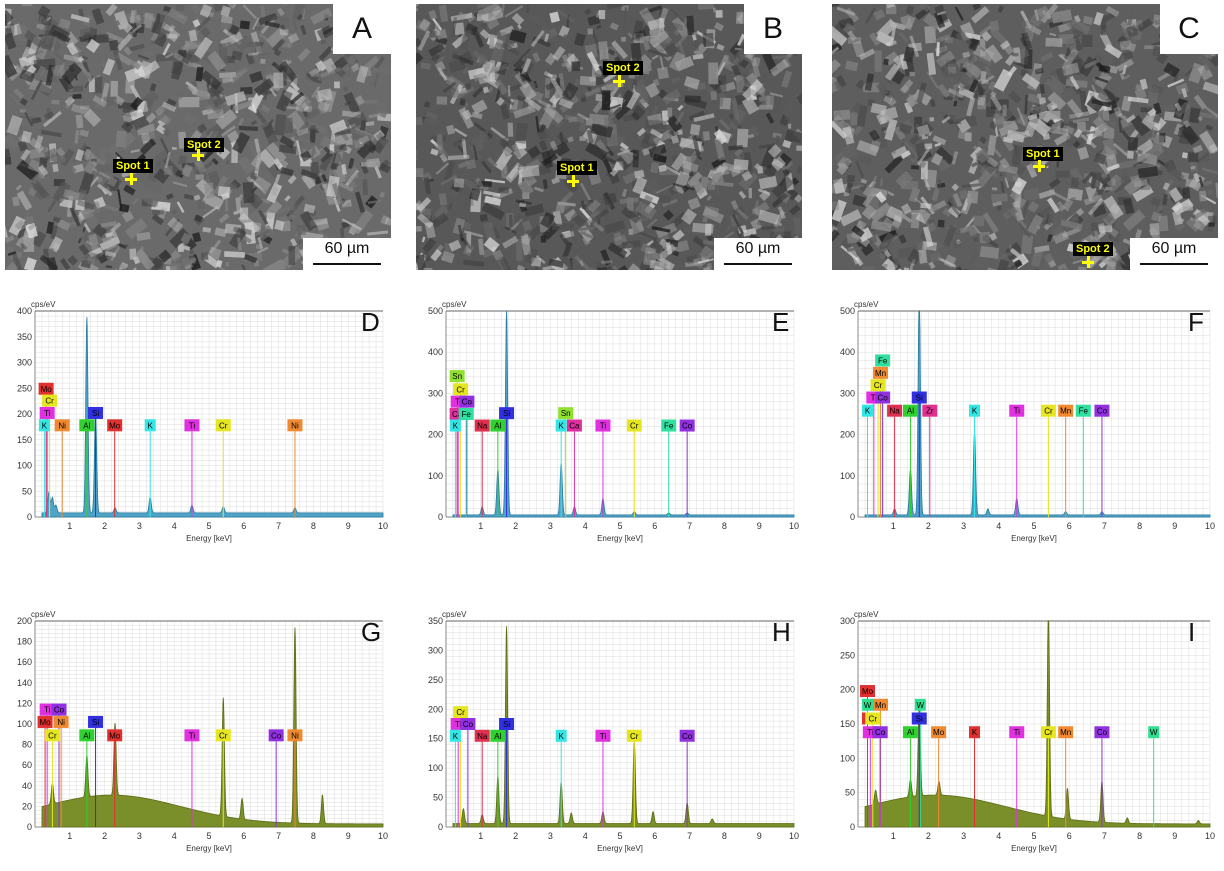 Image resolution: width=1224 pixels, height=871 pixels. What do you see at coordinates (1196, 322) in the screenshot?
I see `panel-letter: F` at bounding box center [1196, 322].